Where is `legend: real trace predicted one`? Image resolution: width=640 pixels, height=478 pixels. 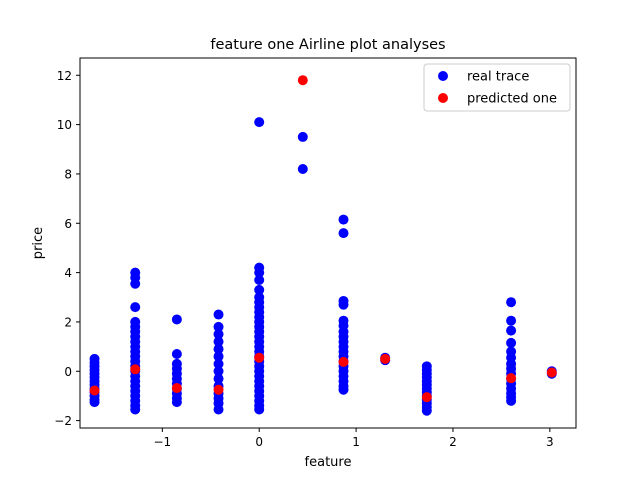 legend: real trace predicted one is located at coordinates (497, 87).